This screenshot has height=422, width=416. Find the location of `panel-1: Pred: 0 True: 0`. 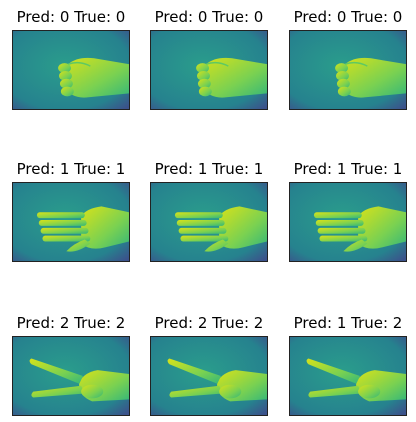

panel-1: Pred: 0 True: 0 is located at coordinates (71, 59).